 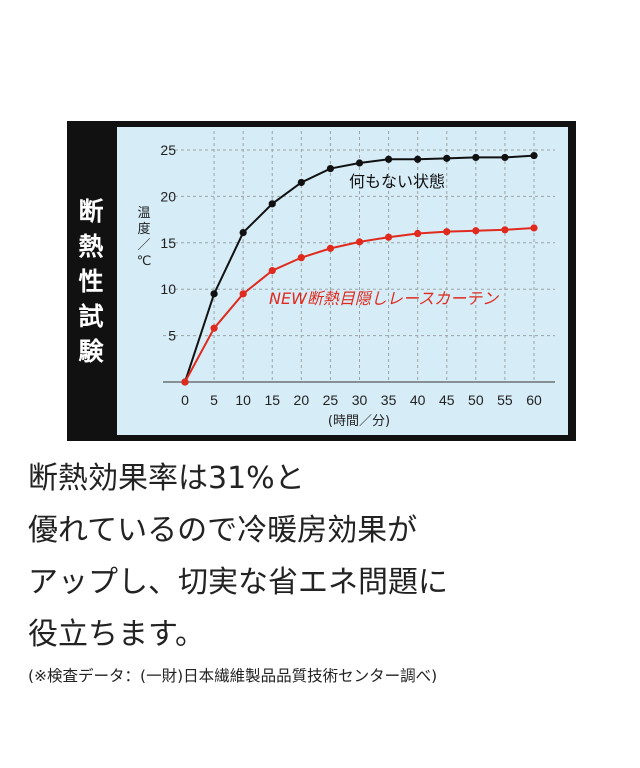 I want to click on x-tick-label: 10, so click(x=243, y=400).